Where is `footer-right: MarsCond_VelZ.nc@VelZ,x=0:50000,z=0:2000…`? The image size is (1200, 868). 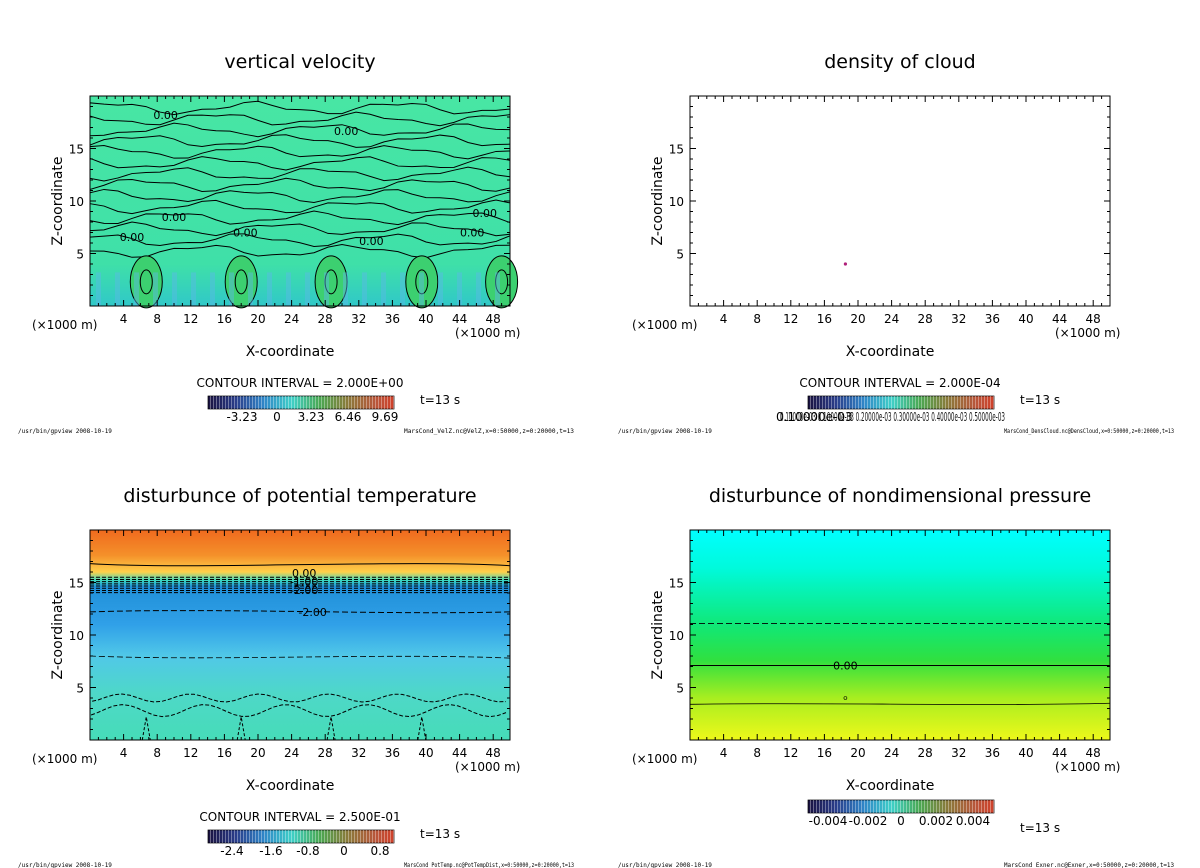
footer-right: MarsCond_VelZ.nc@VelZ,x=0:50000,z=0:2000… is located at coordinates (489, 431).